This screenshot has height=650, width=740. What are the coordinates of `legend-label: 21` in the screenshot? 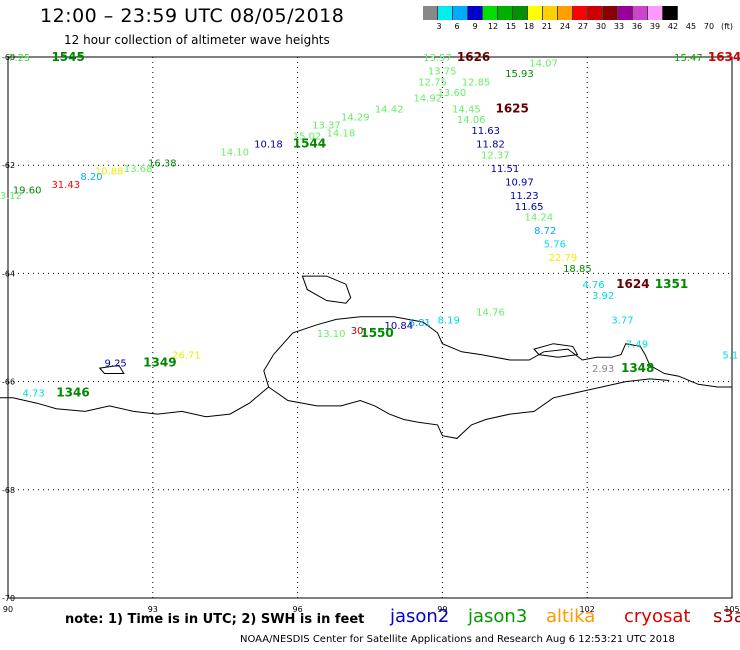 It's located at (547, 26).